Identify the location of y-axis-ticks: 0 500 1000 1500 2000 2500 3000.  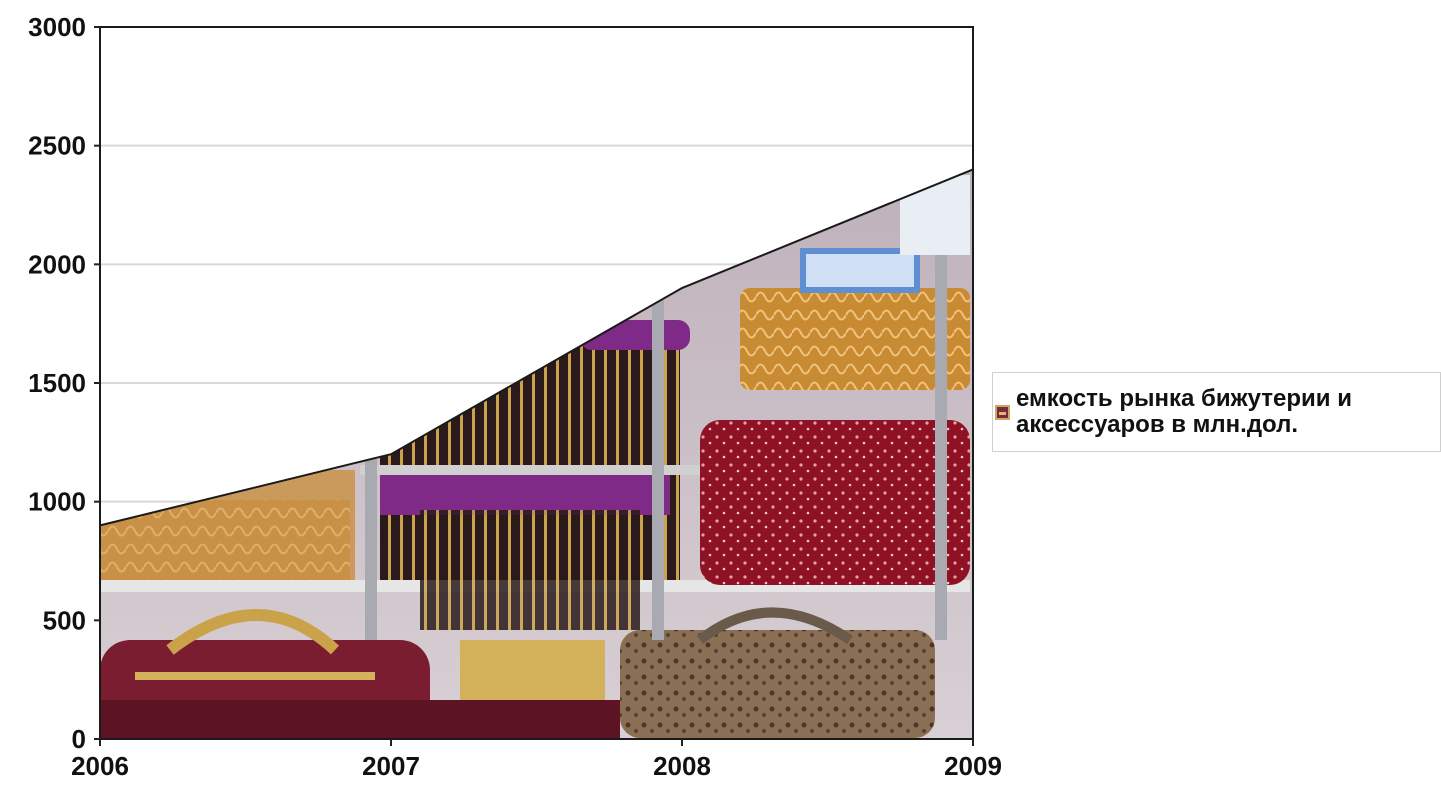
(64, 383).